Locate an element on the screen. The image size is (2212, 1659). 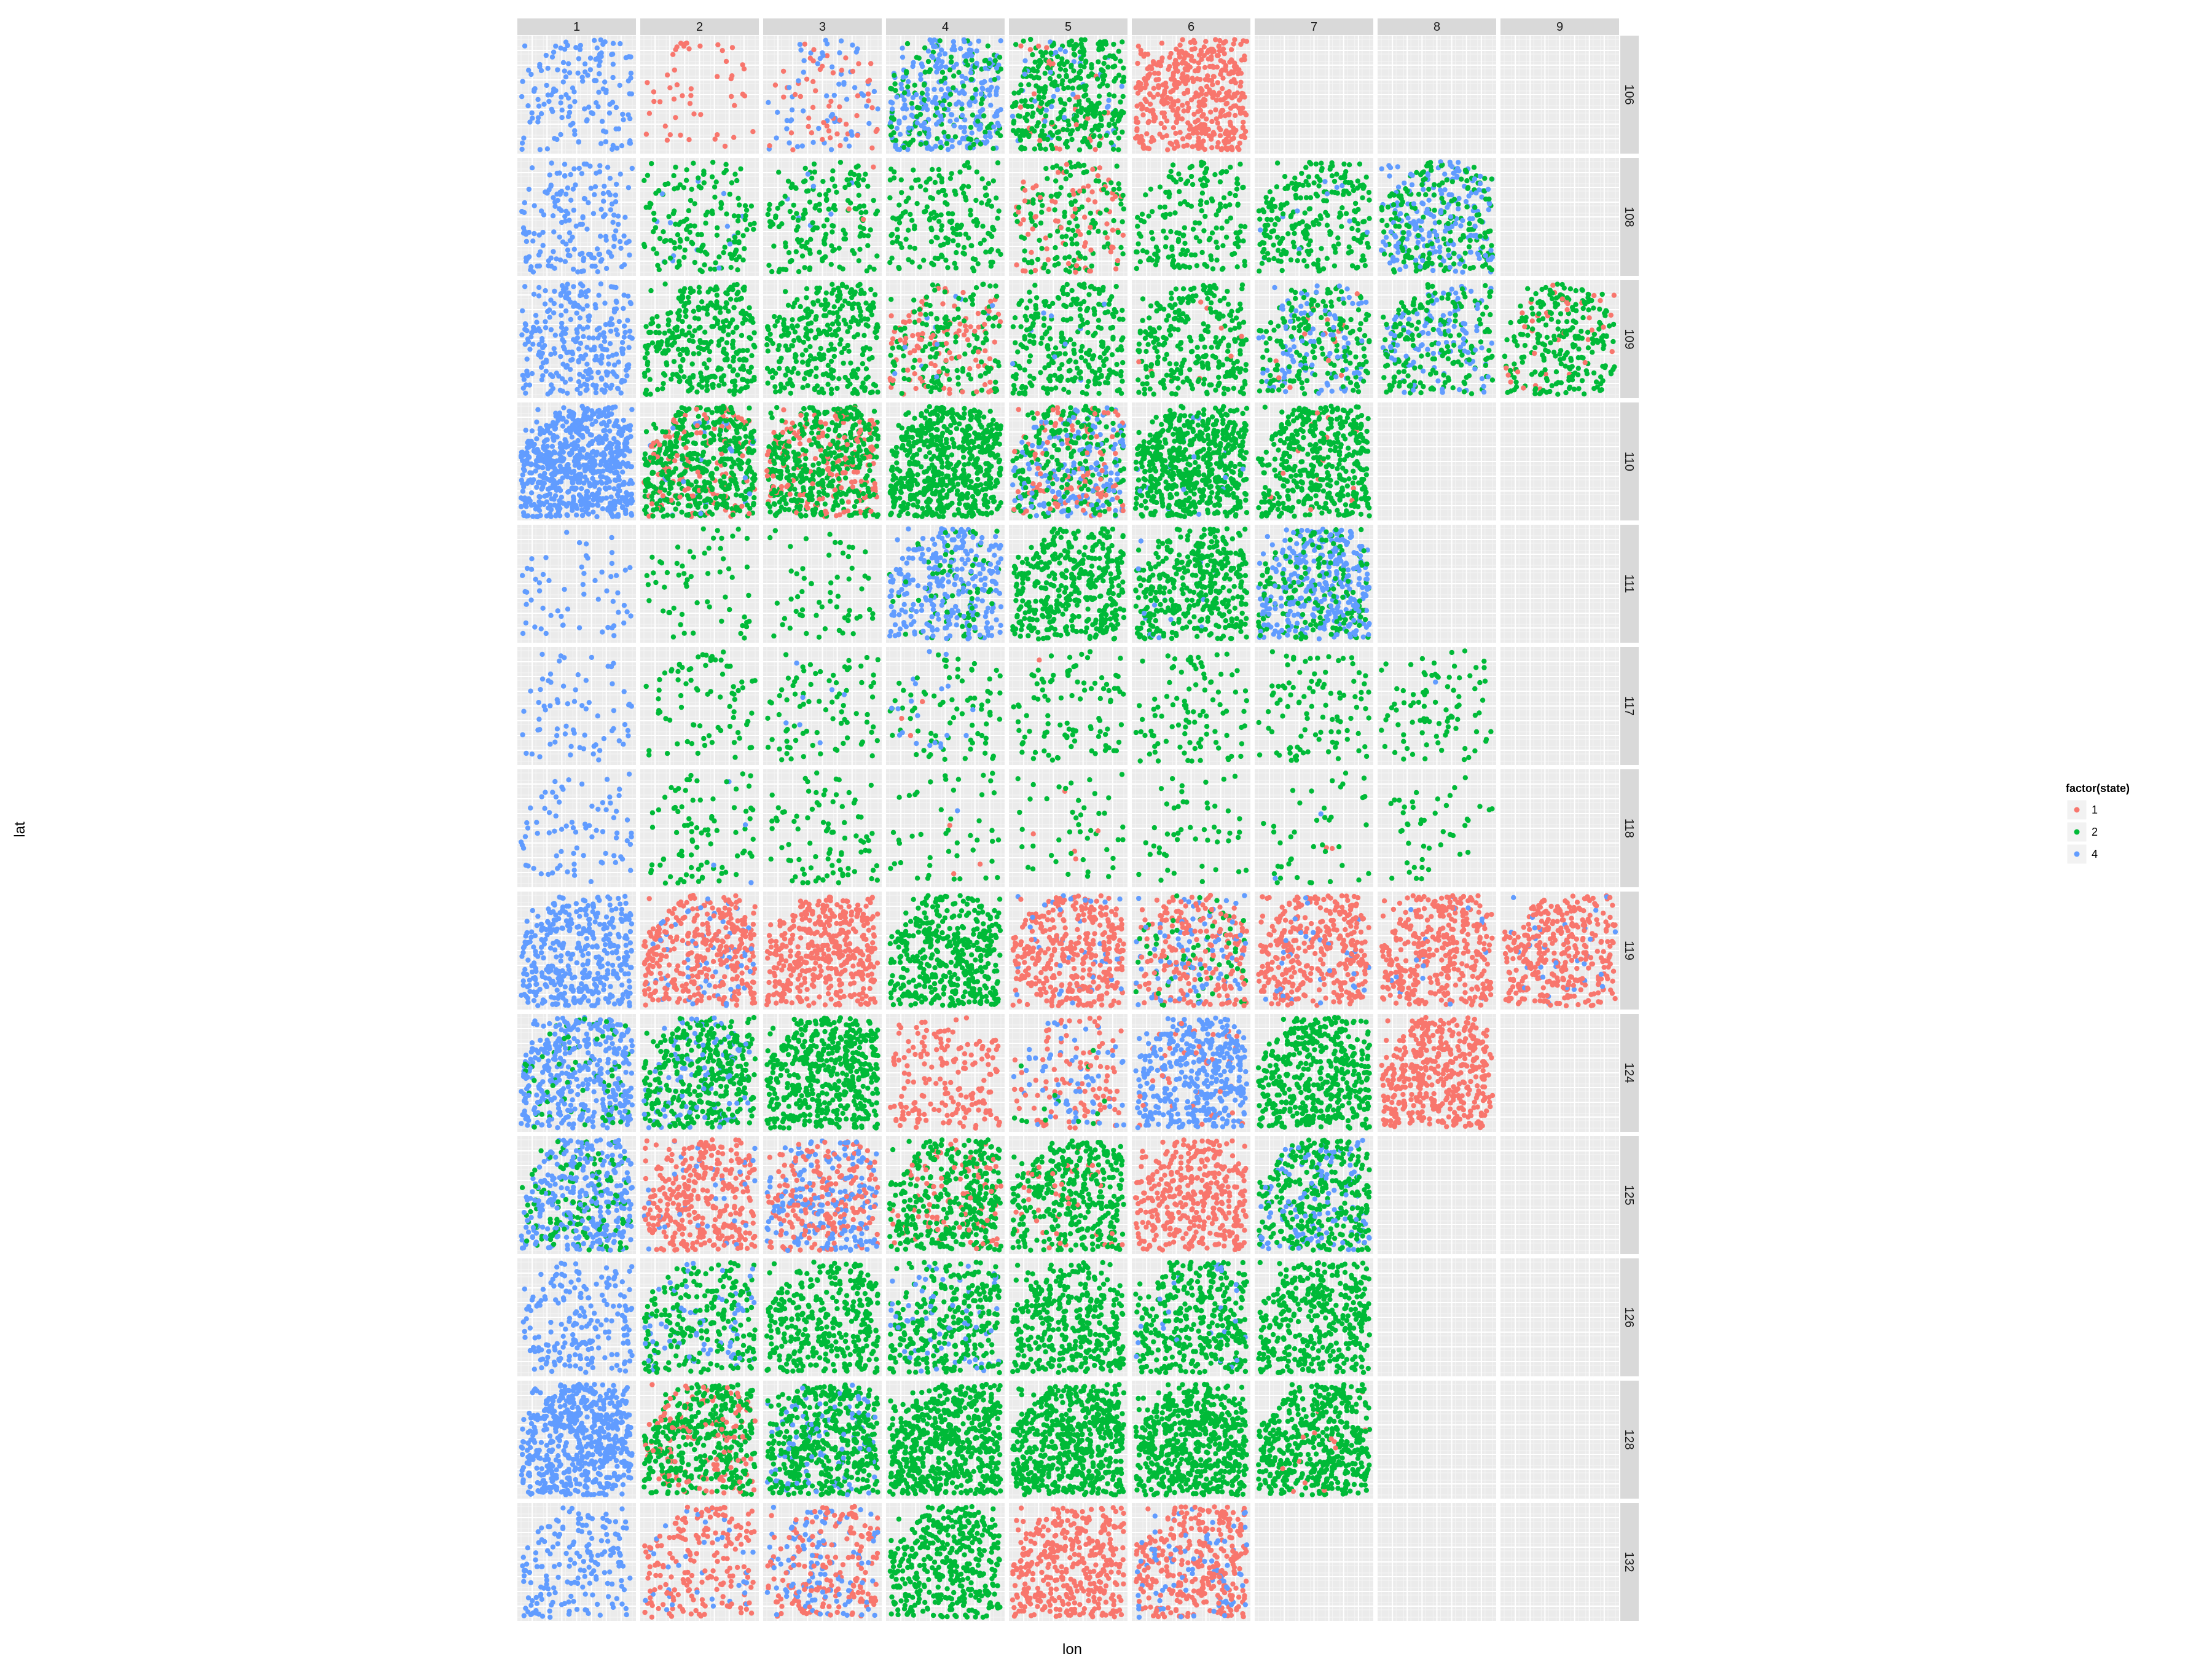
facet-strip-row-125: 125 is located at coordinates (1629, 1195).